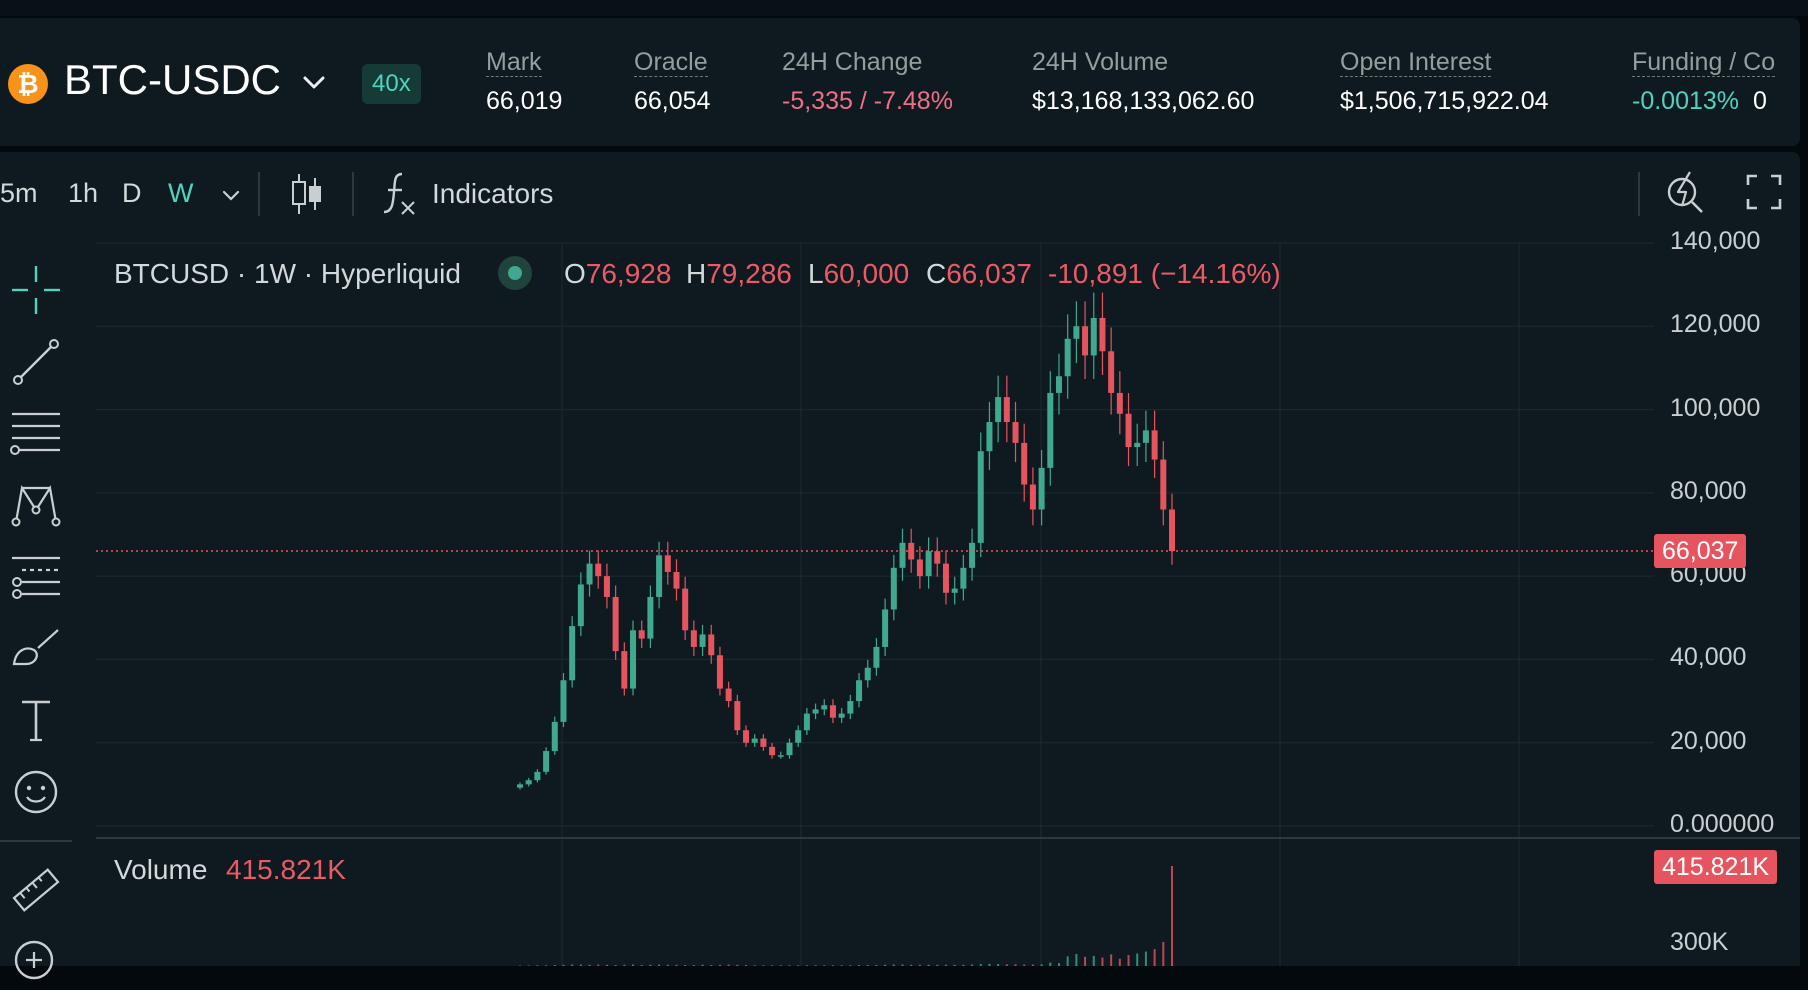 The width and height of the screenshot is (1808, 990). I want to click on y-tick-label: 0.000000, so click(1722, 824).